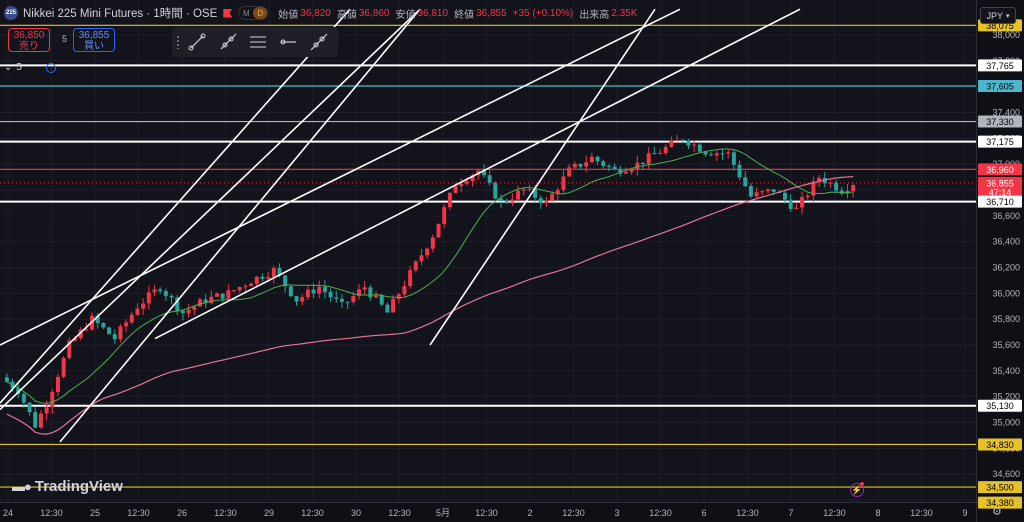  What do you see at coordinates (1006, 268) in the screenshot?
I see `price-tick-label: 36,200` at bounding box center [1006, 268].